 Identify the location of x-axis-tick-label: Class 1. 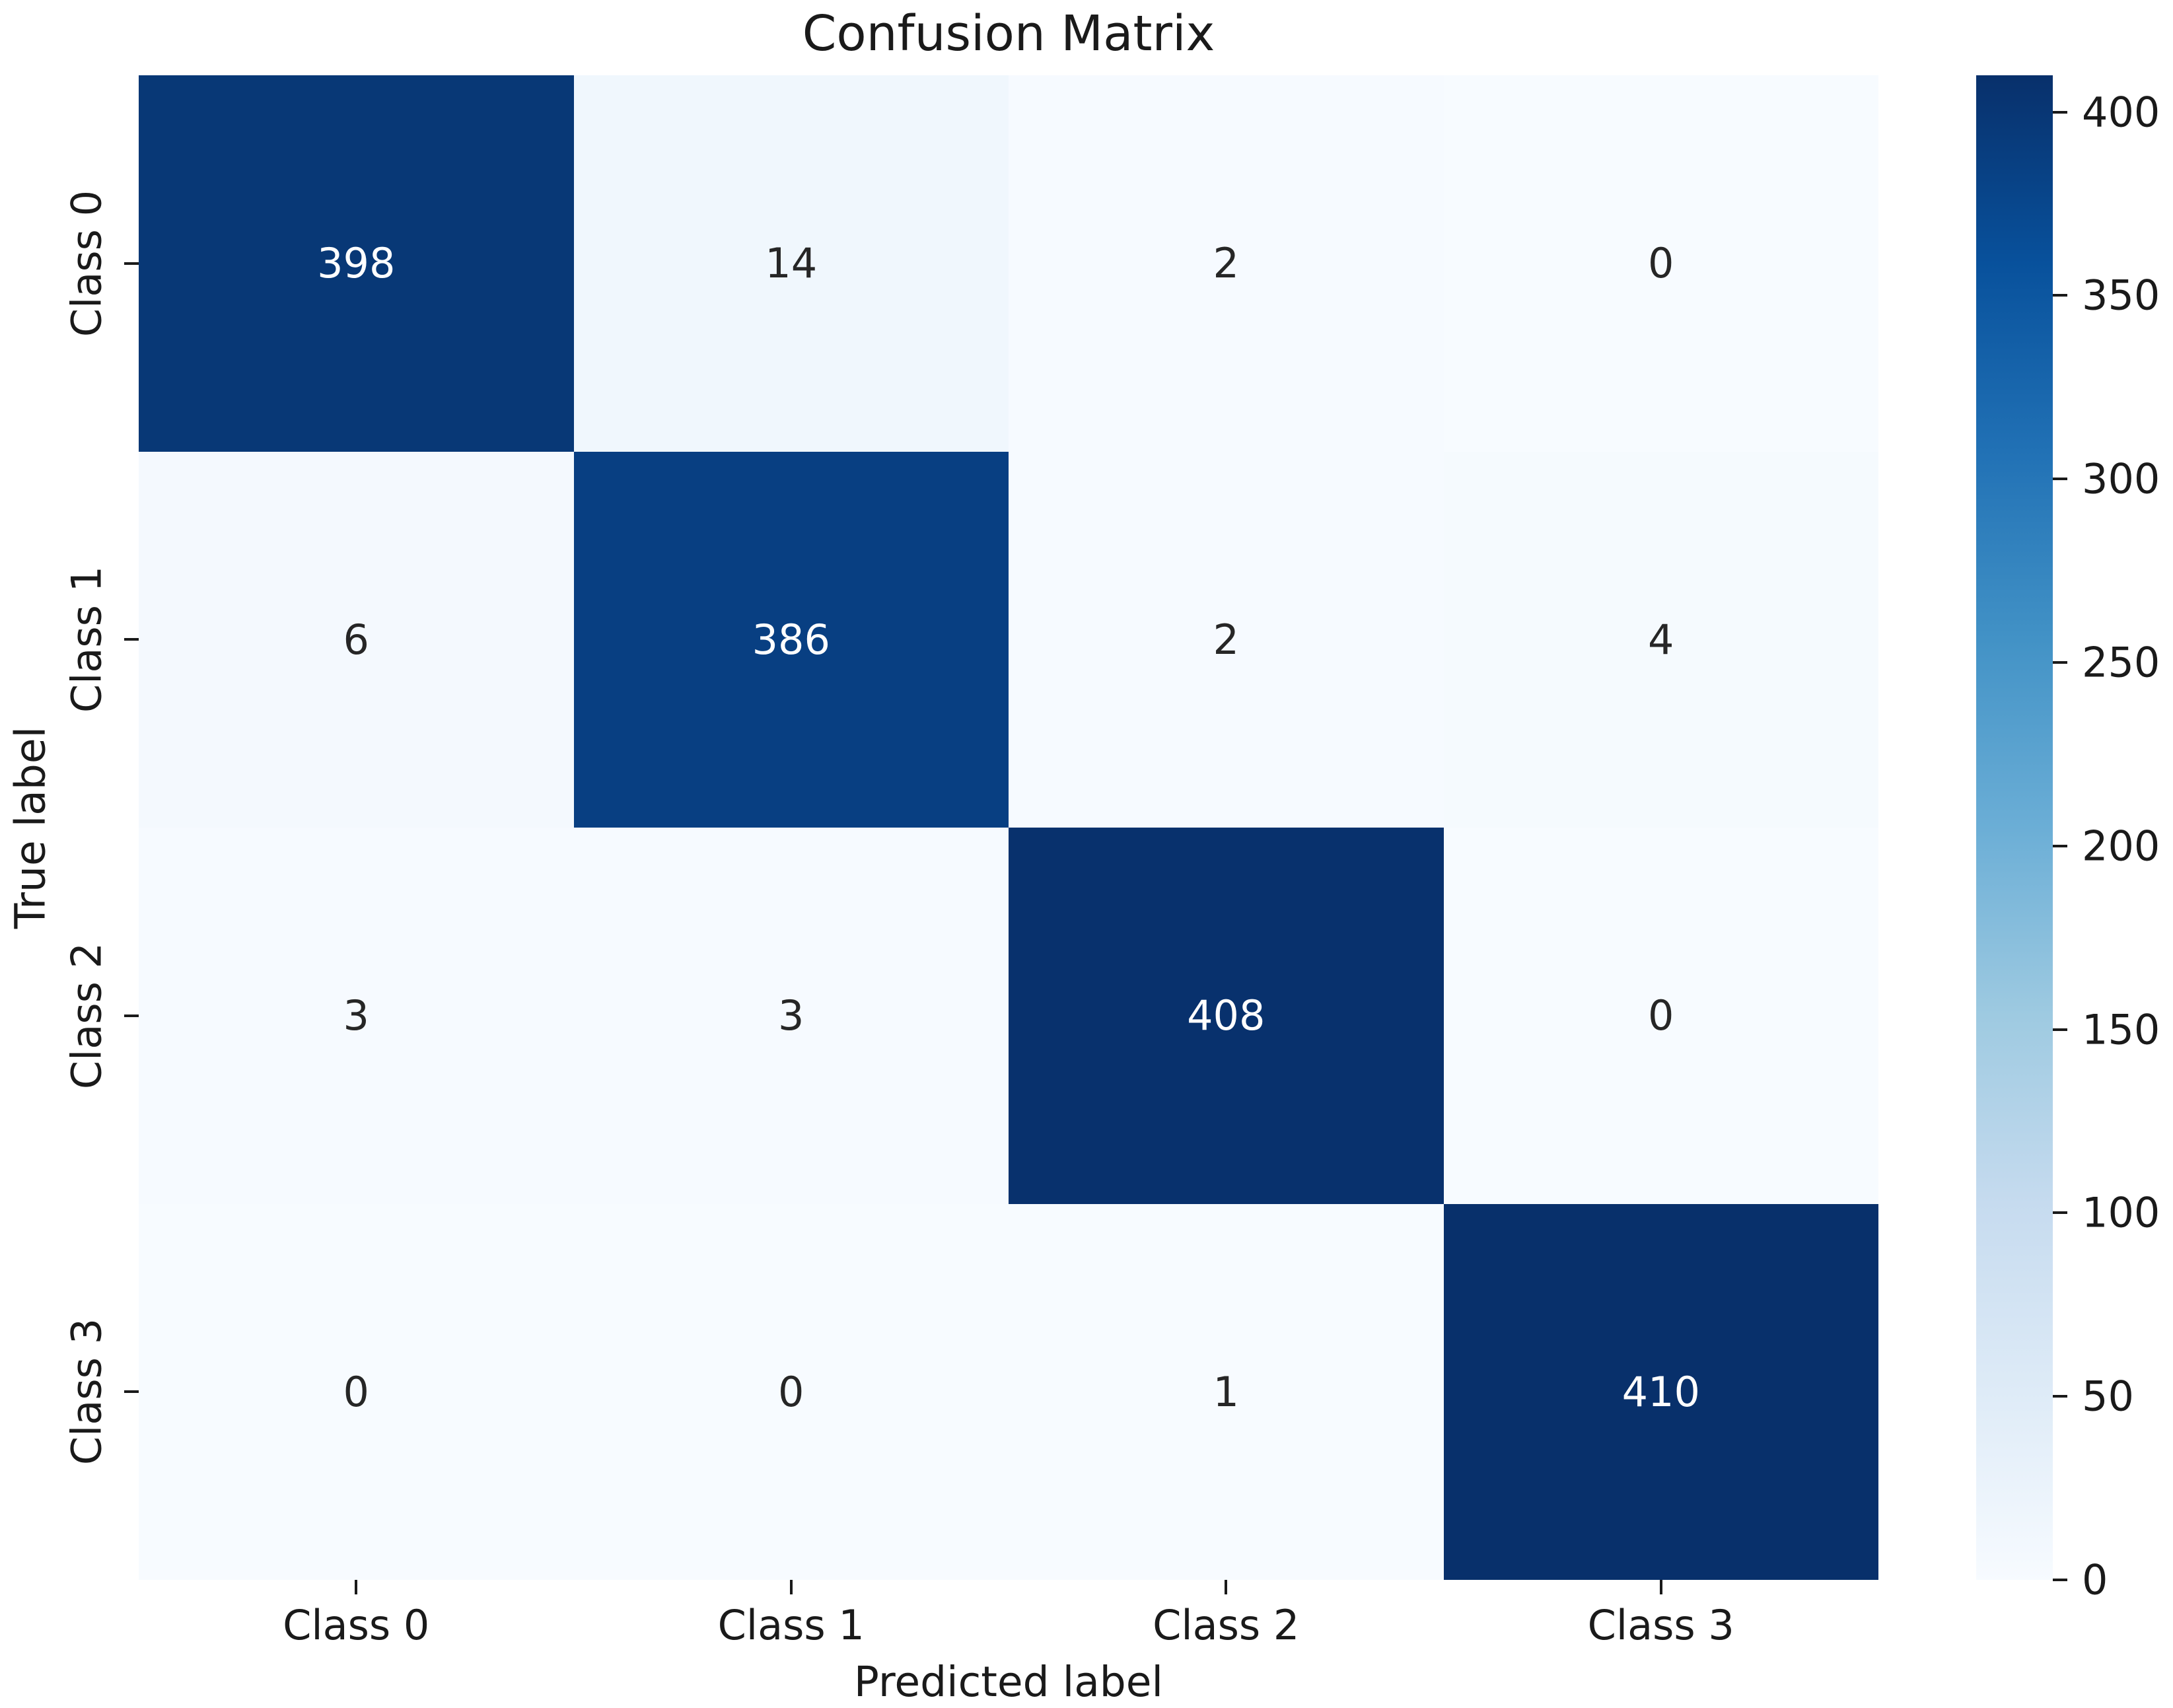
(791, 1625).